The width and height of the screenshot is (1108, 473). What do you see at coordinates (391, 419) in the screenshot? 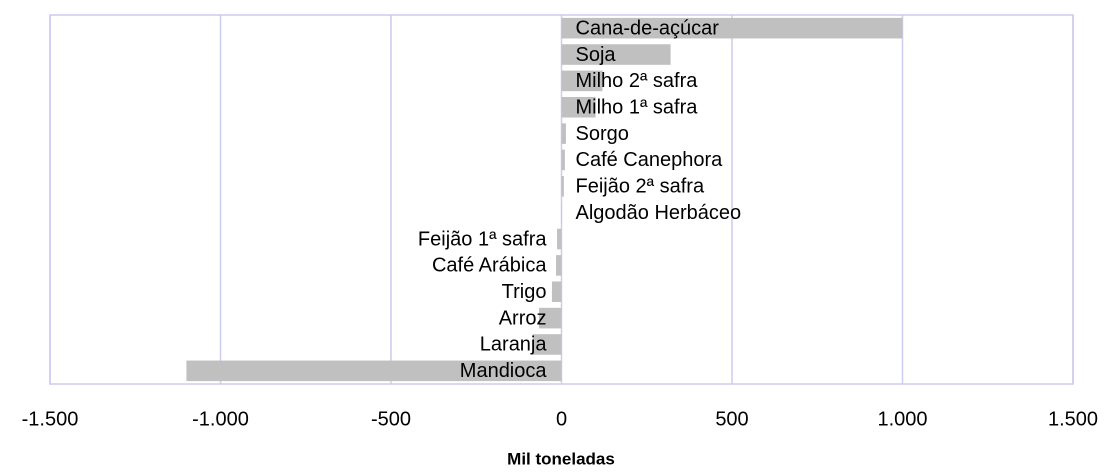
I see `x-tick-label: -500` at bounding box center [391, 419].